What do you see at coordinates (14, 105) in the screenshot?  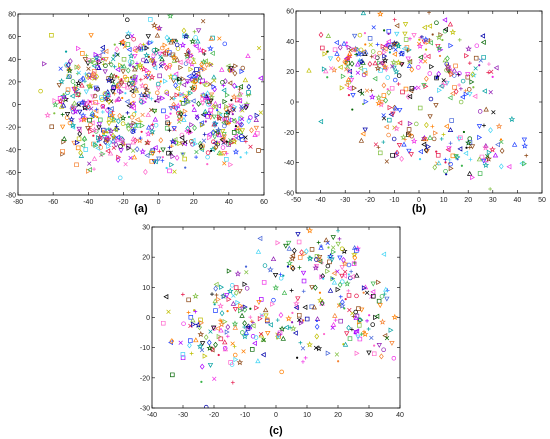 I see `y-tick-label: 0` at bounding box center [14, 105].